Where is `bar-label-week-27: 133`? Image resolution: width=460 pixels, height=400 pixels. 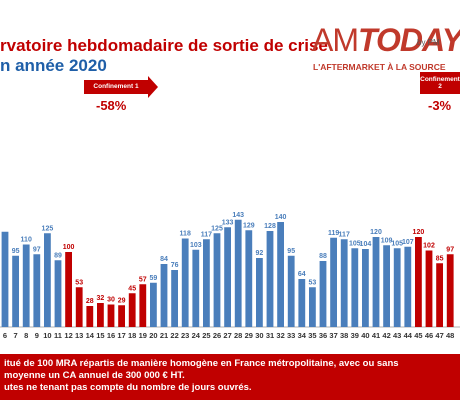 bar-label-week-27: 133 is located at coordinates (228, 222).